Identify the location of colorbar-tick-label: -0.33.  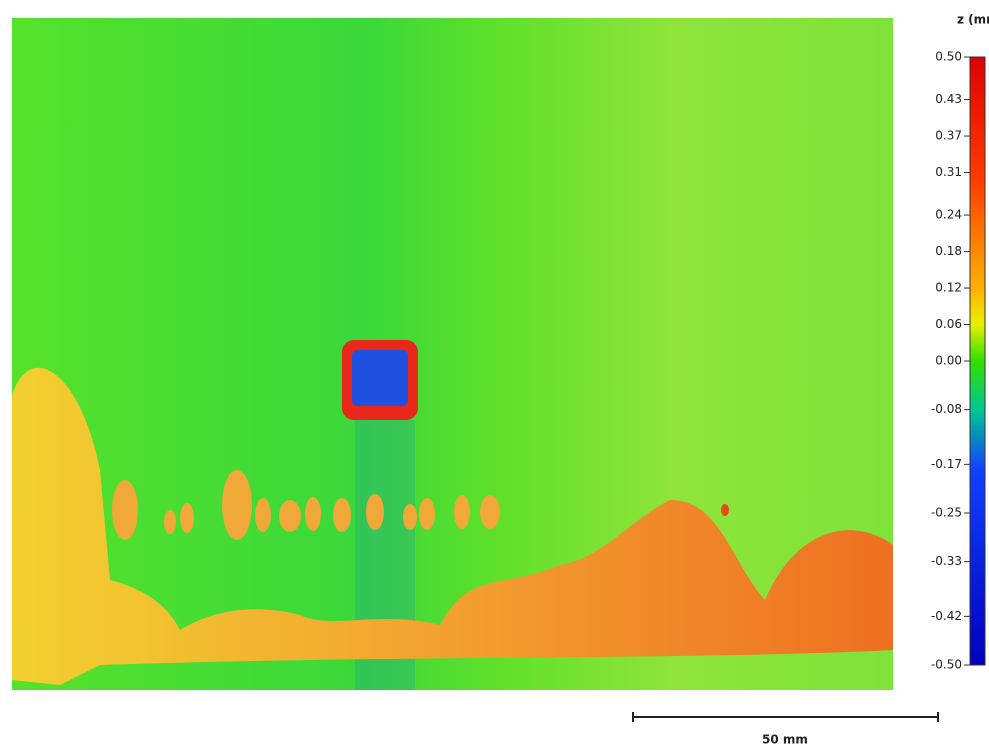
(946, 561).